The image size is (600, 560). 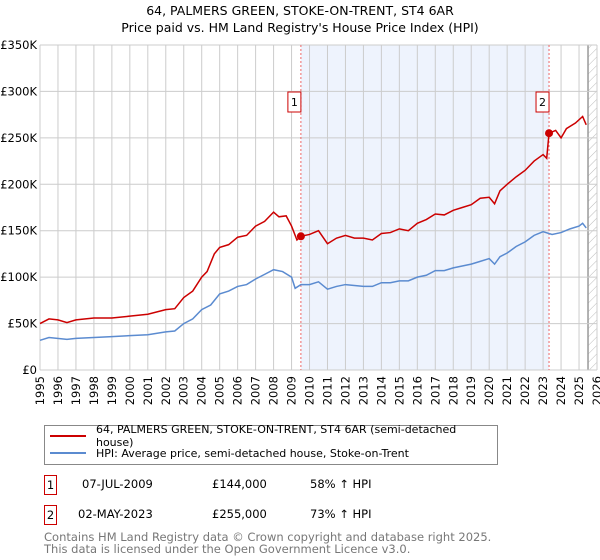 I want to click on y-tick-label: £350K, so click(x=18, y=45).